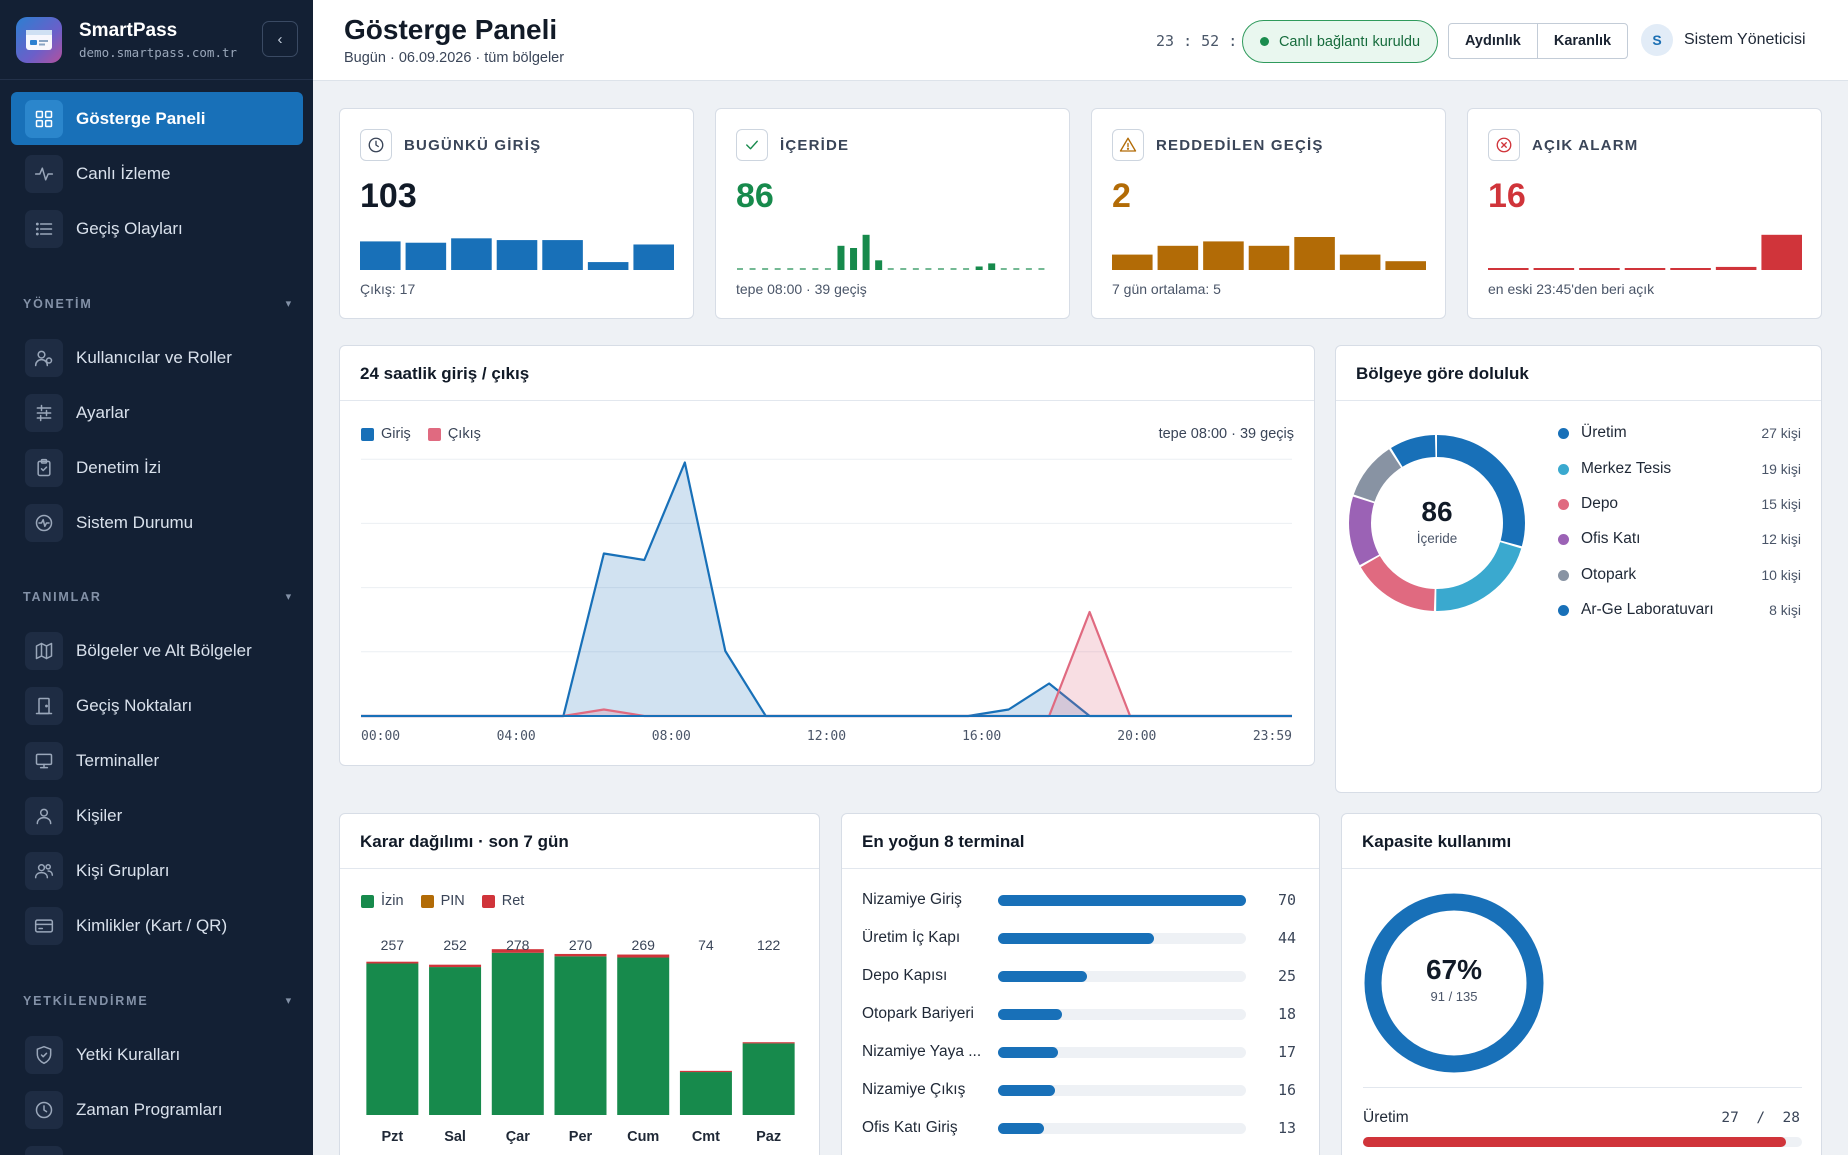 The height and width of the screenshot is (1155, 1848). What do you see at coordinates (517, 1033) in the screenshot?
I see `bar-segment-İzin` at bounding box center [517, 1033].